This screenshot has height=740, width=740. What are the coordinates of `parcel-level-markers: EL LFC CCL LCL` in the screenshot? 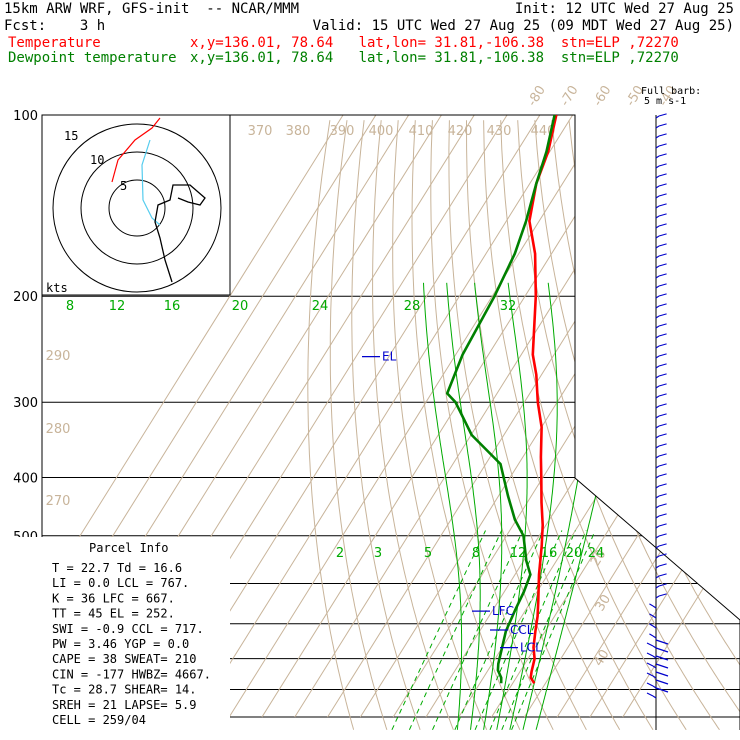 It's located at (452, 502).